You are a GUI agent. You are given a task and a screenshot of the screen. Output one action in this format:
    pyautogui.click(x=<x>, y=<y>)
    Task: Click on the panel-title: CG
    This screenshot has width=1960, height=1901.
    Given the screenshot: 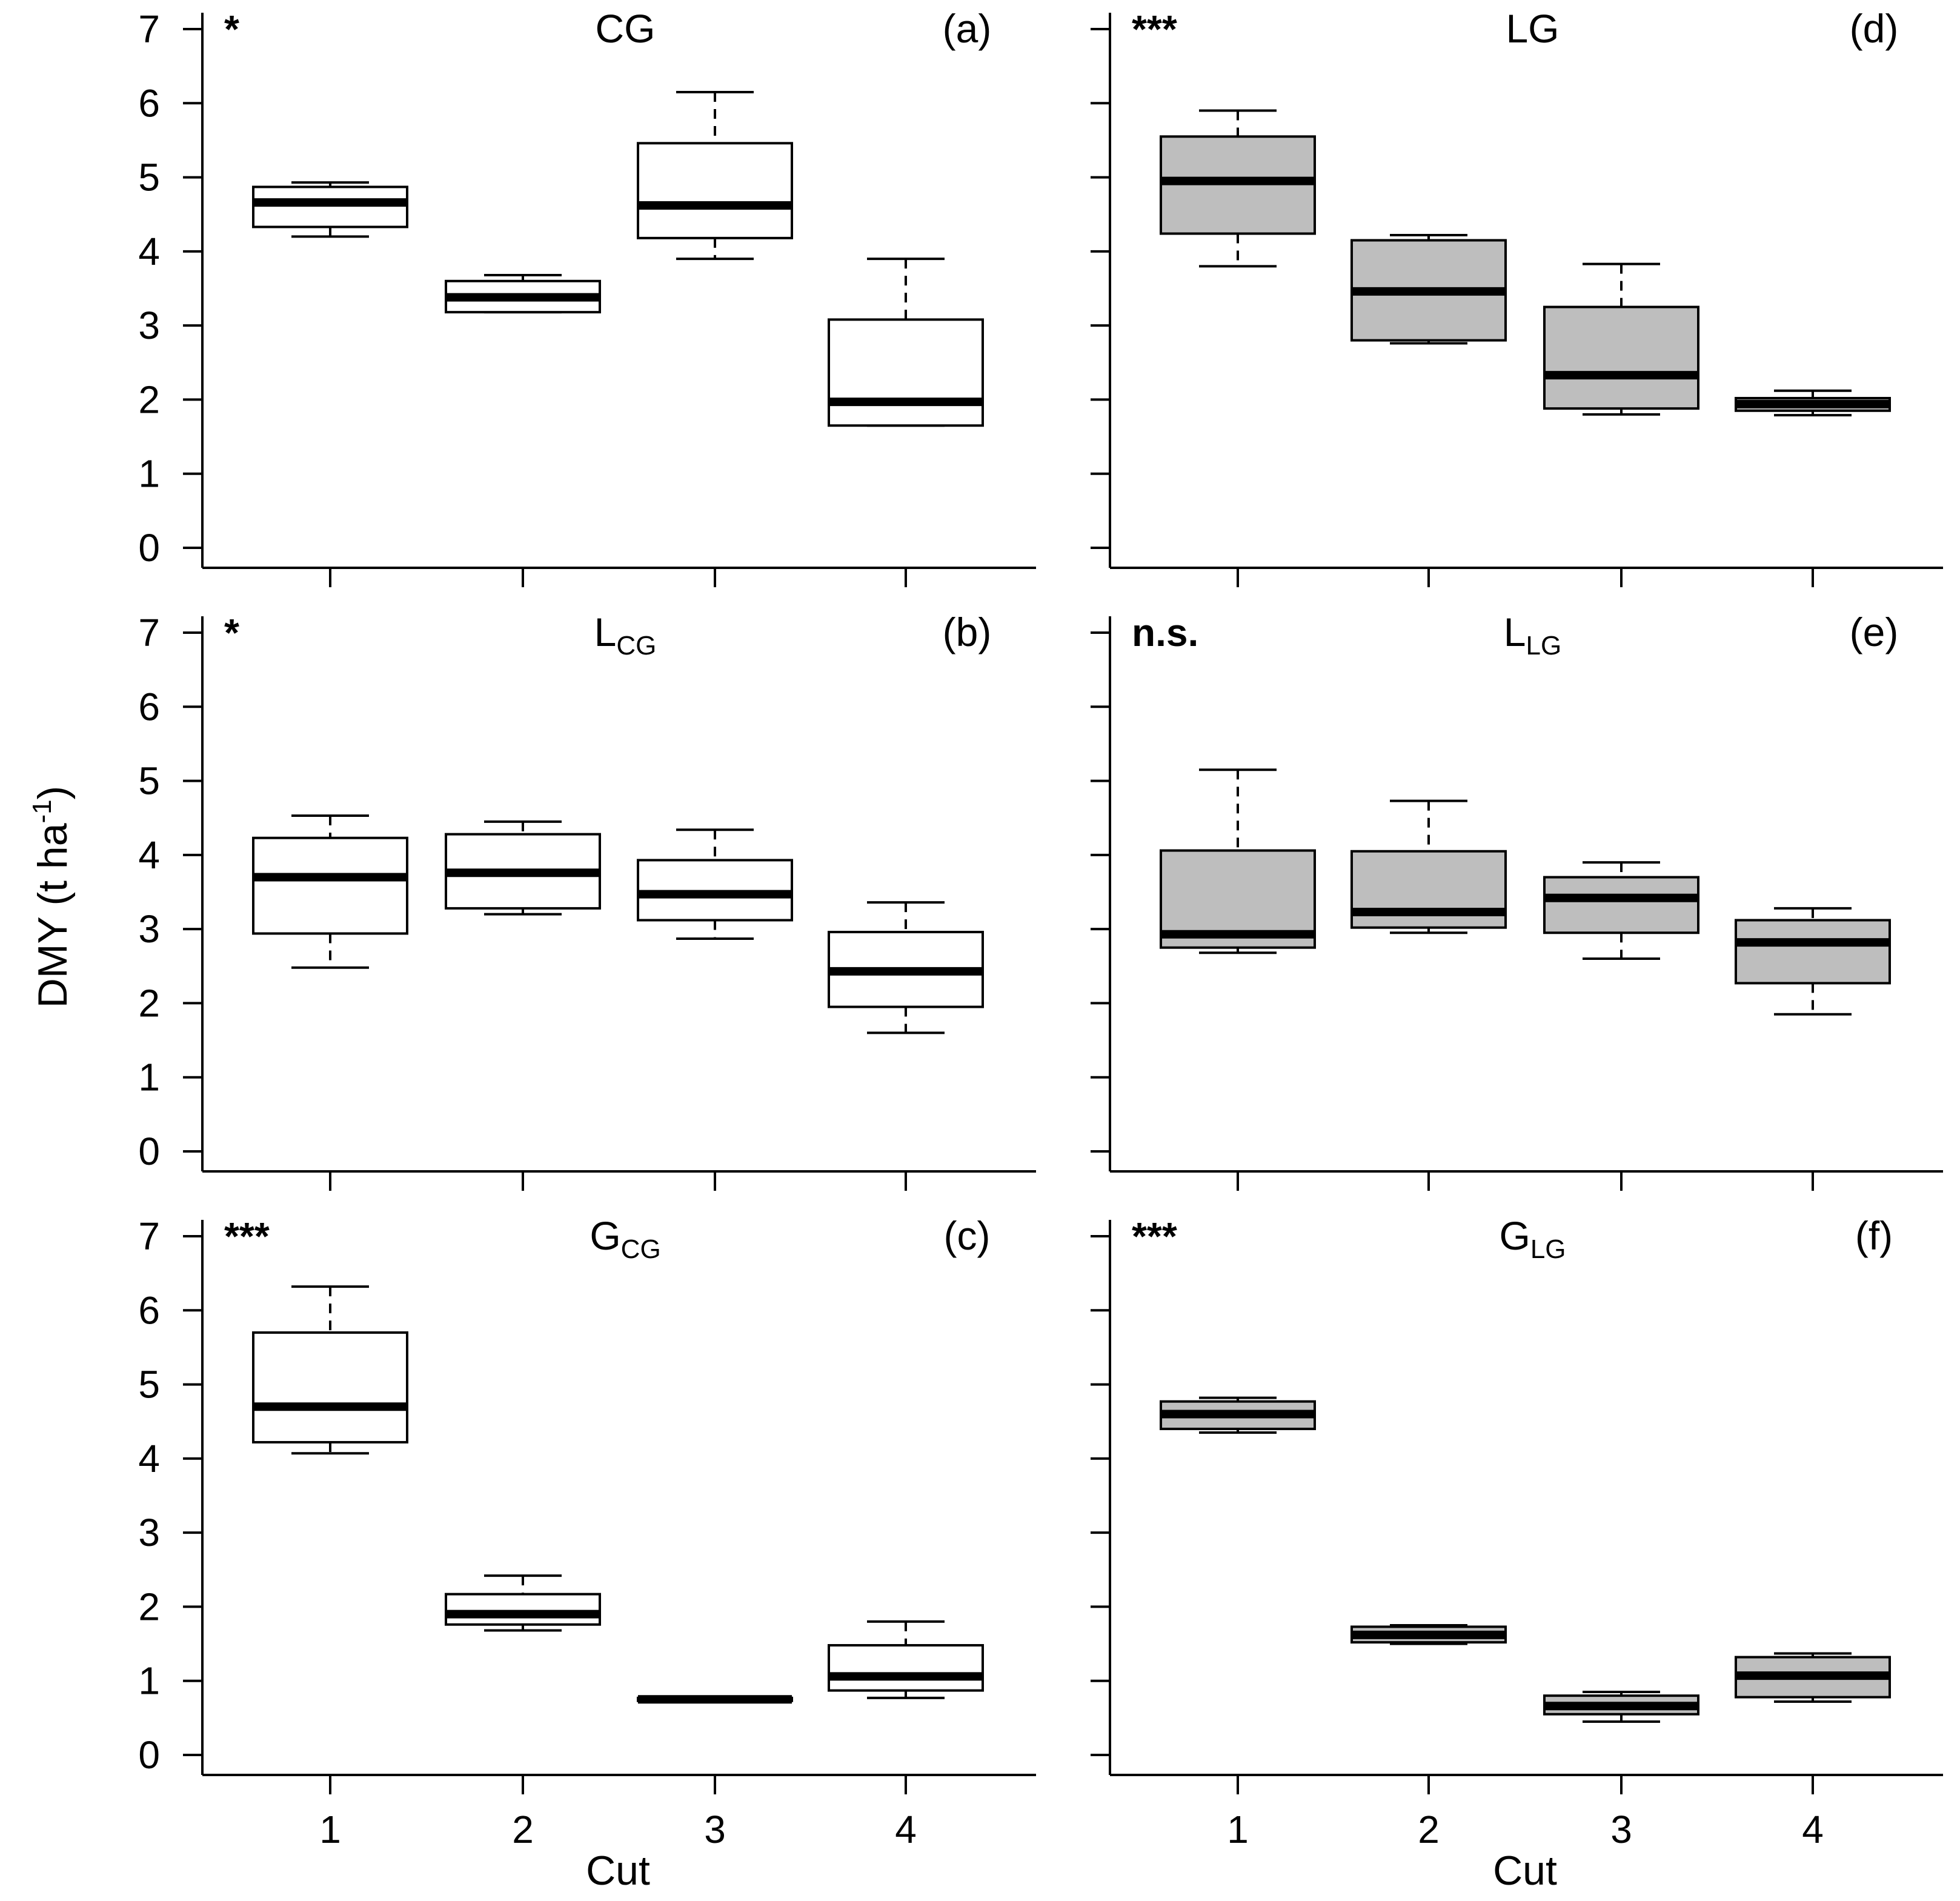 What is the action you would take?
    pyautogui.click(x=626, y=29)
    